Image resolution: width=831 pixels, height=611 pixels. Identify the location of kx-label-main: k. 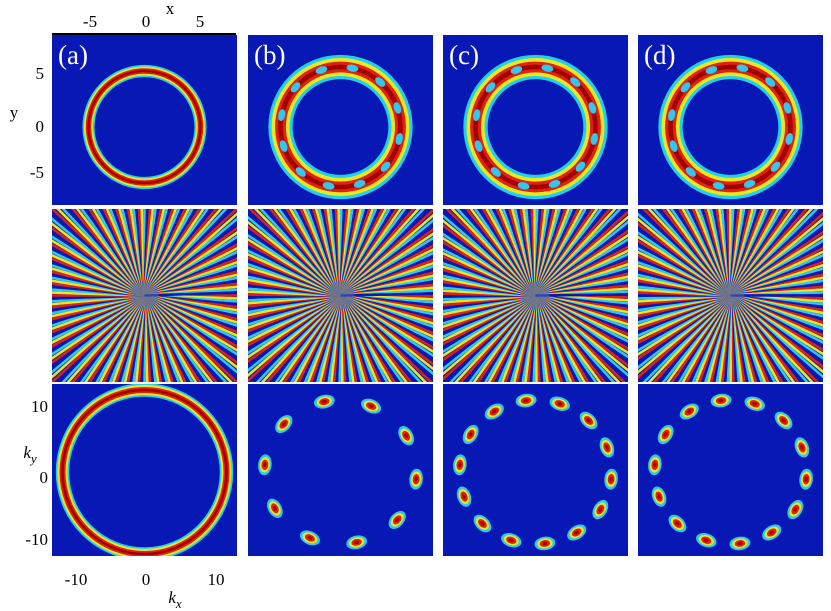
(172, 597).